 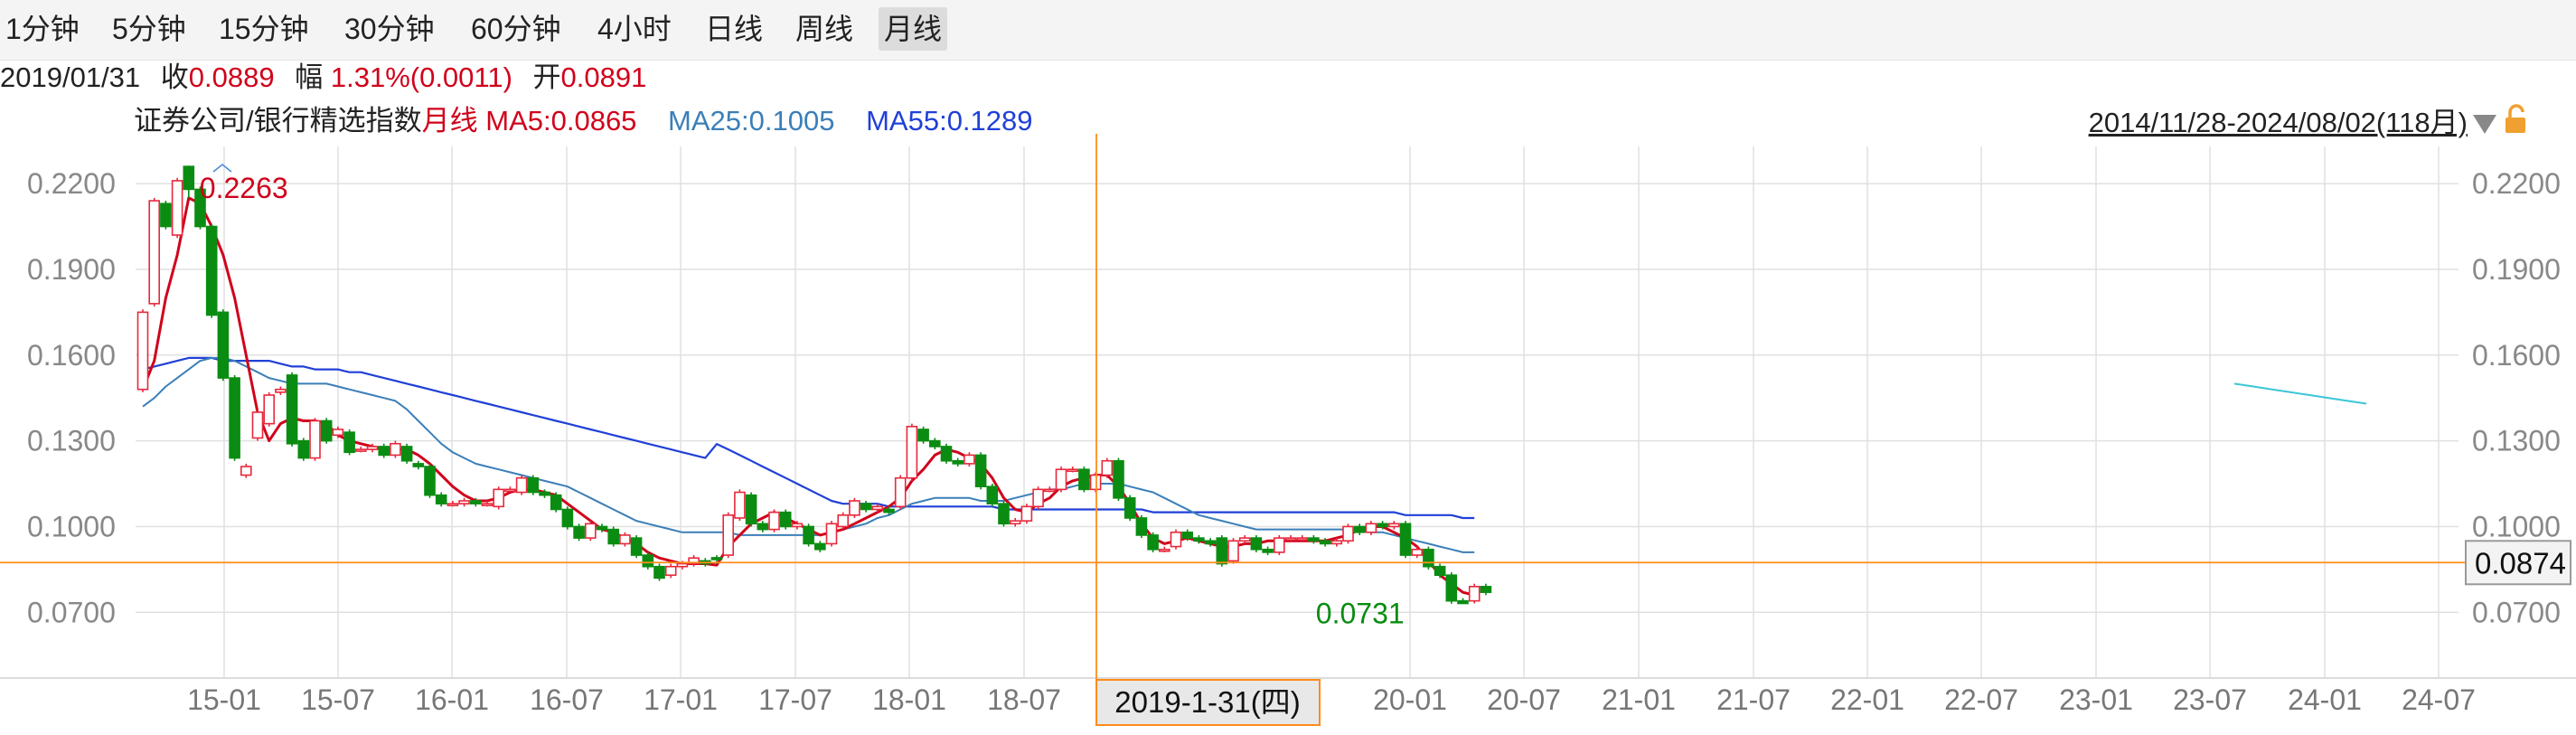 What do you see at coordinates (71, 441) in the screenshot?
I see `y-tick-left: 0.1300` at bounding box center [71, 441].